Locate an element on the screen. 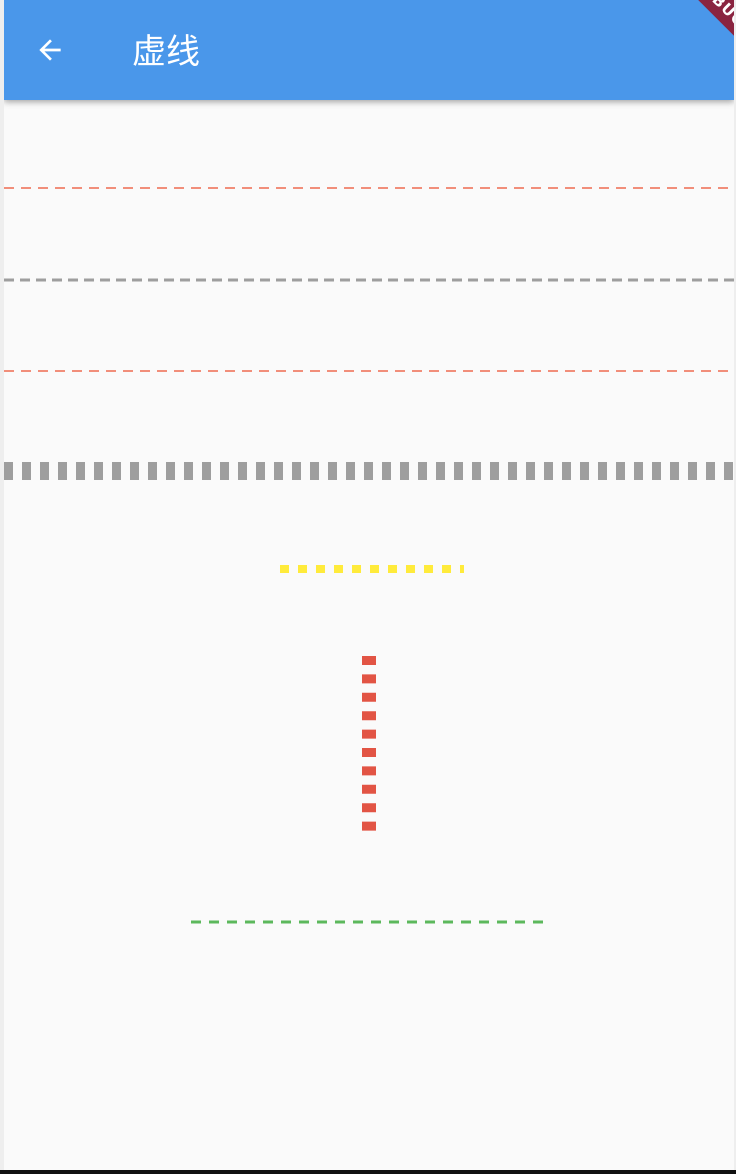 The image size is (736, 1174). back-button is located at coordinates (50, 50).